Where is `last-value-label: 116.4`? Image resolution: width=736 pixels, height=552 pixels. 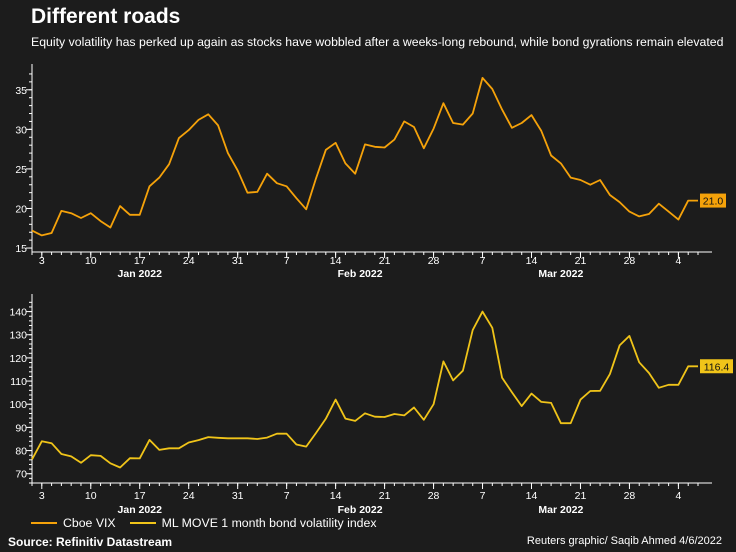 last-value-label: 116.4 is located at coordinates (717, 367).